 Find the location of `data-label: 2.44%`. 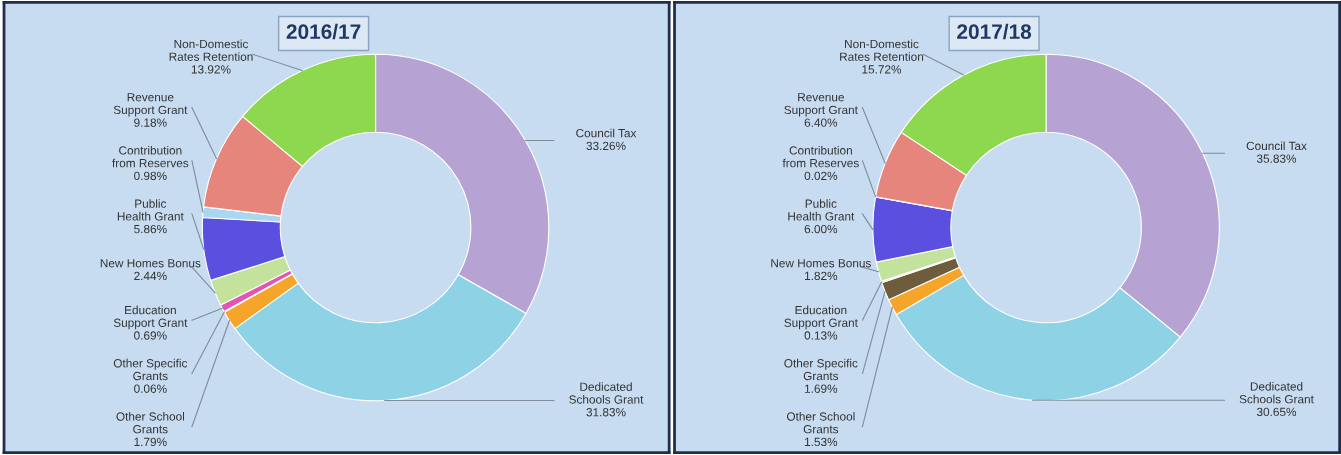

data-label: 2.44% is located at coordinates (150, 276).